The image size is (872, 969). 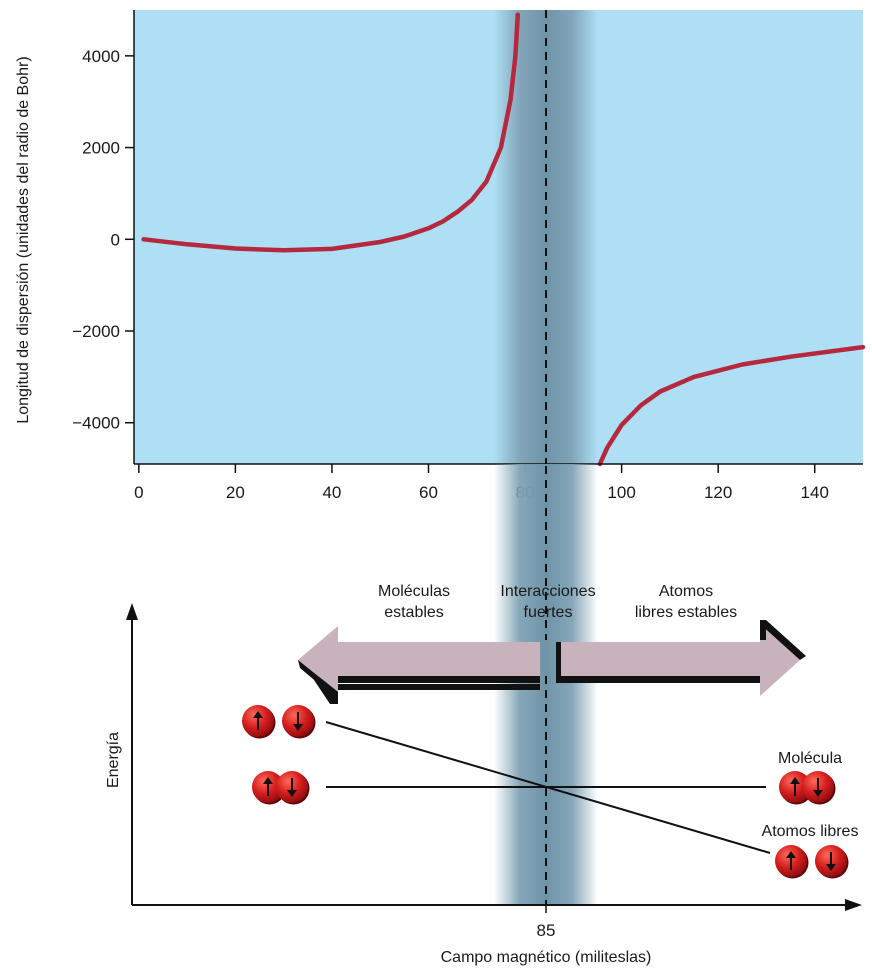 I want to click on atoms, so click(x=545, y=792).